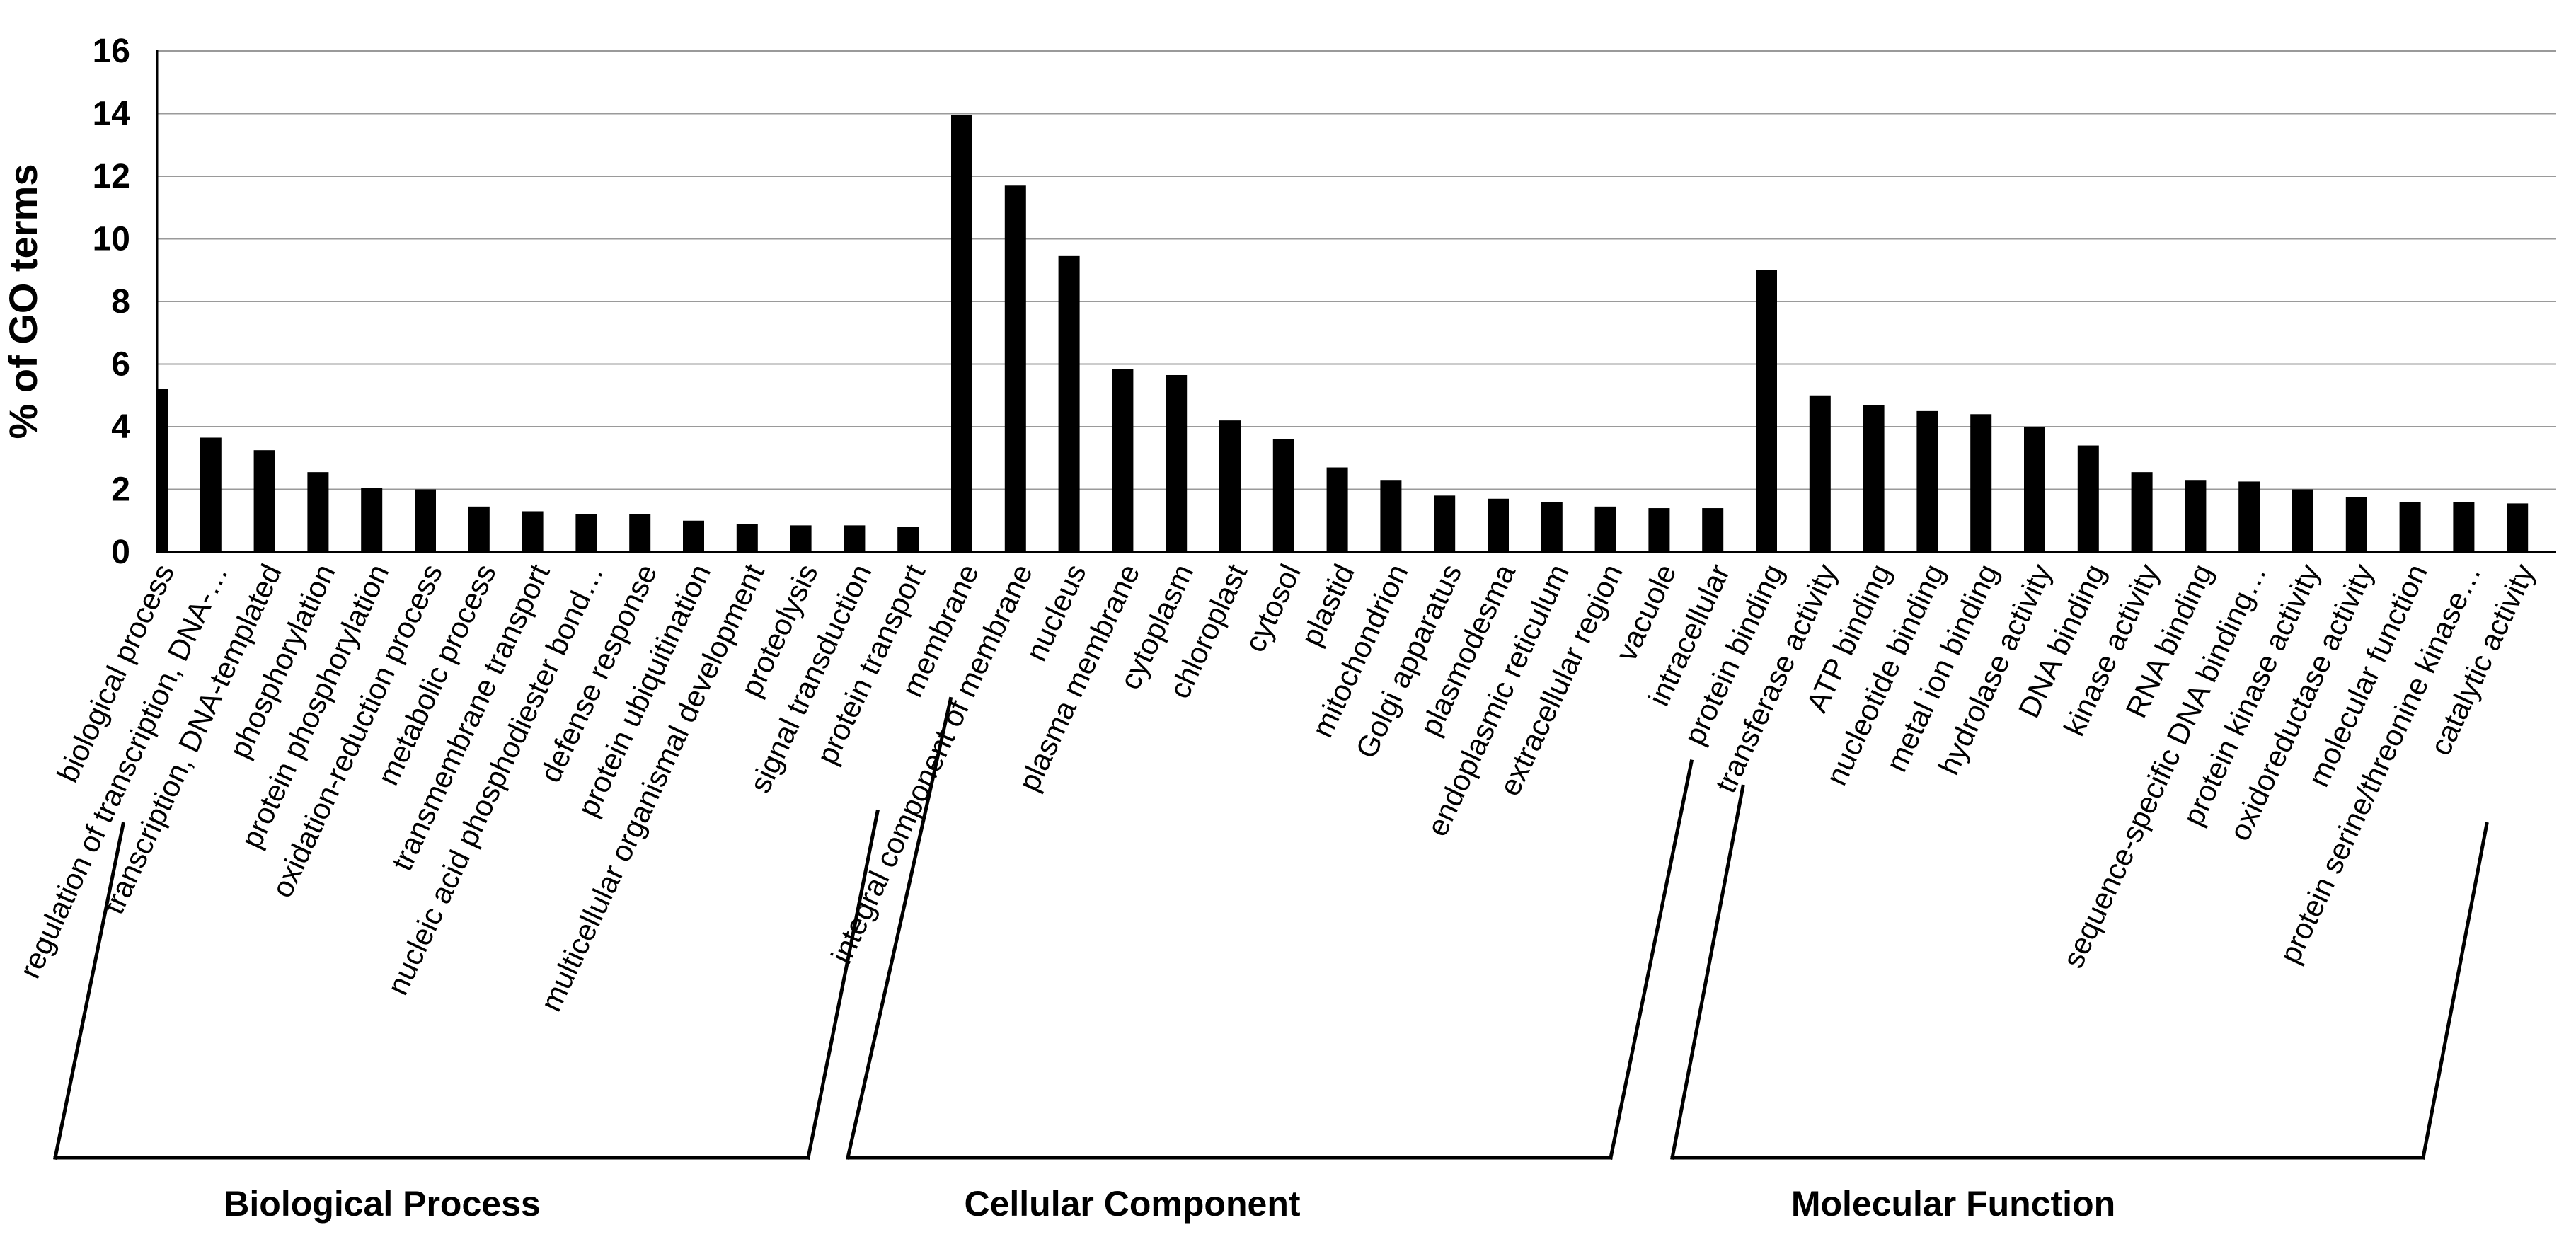  I want to click on bar-cytosol, so click(1283, 495).